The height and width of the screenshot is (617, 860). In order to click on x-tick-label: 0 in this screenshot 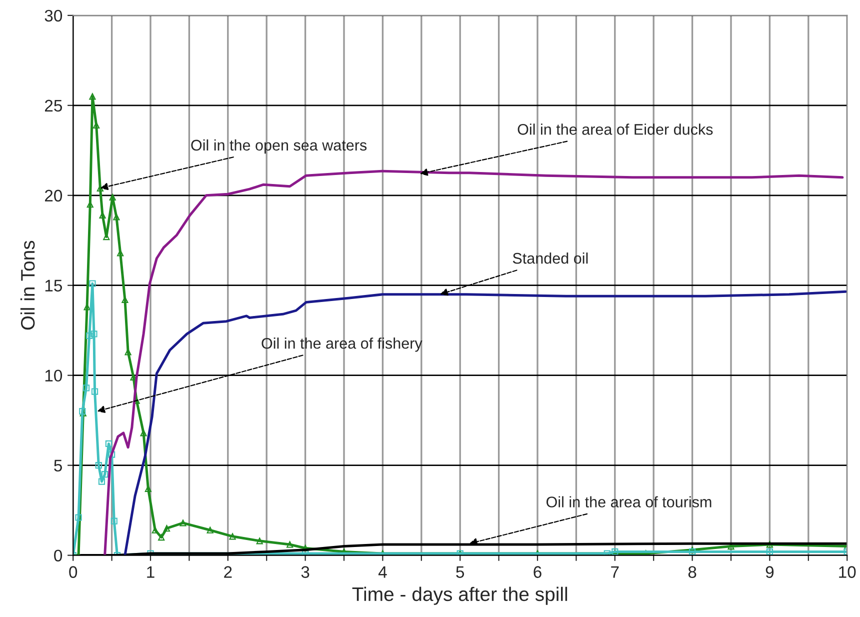, I will do `click(73, 572)`.